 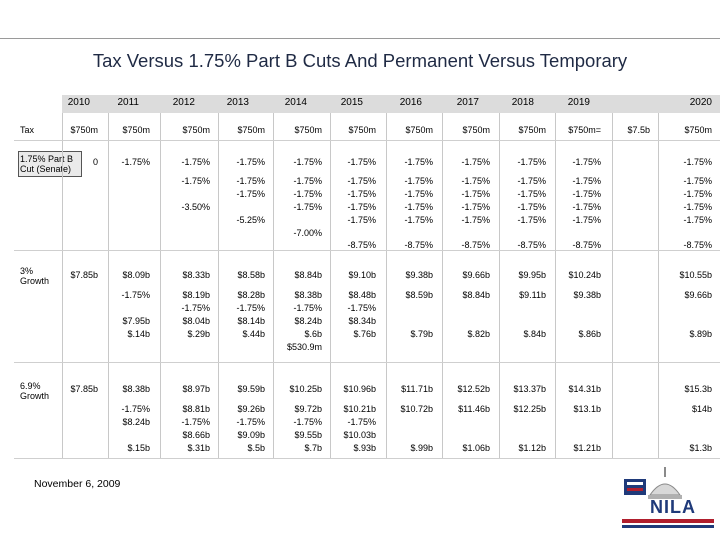 What do you see at coordinates (578, 102) in the screenshot?
I see `year-header-2019: 2019` at bounding box center [578, 102].